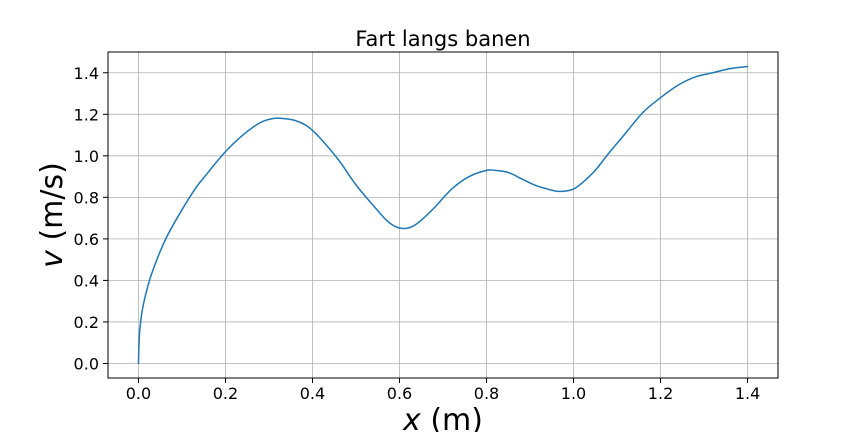  Describe the element at coordinates (747, 393) in the screenshot. I see `x-tick-label: 1.4` at that location.